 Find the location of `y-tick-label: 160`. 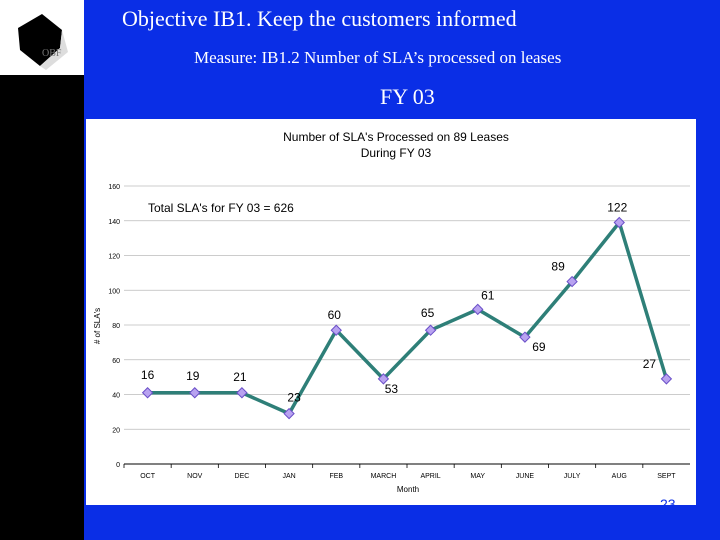

y-tick-label: 160 is located at coordinates (114, 187).